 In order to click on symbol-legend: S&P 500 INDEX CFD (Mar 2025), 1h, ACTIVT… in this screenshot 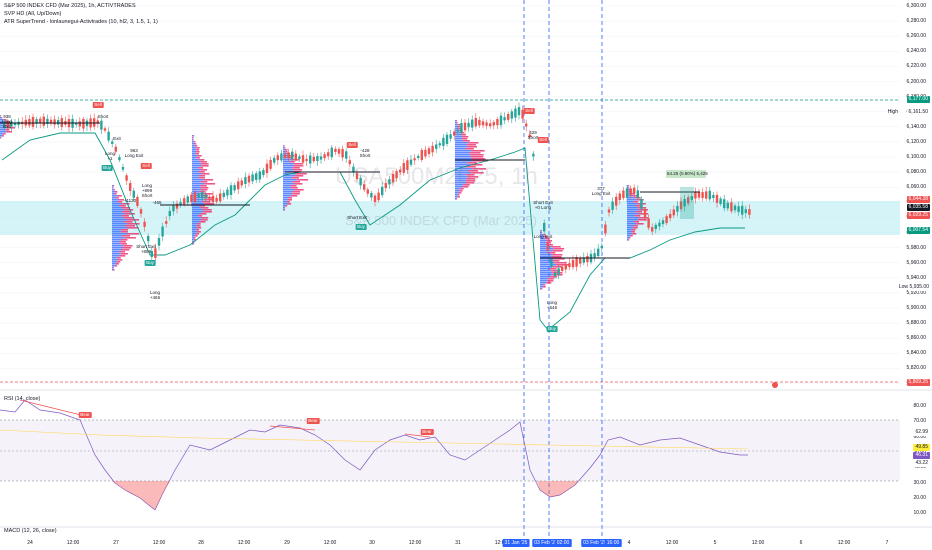, I will do `click(70, 6)`.